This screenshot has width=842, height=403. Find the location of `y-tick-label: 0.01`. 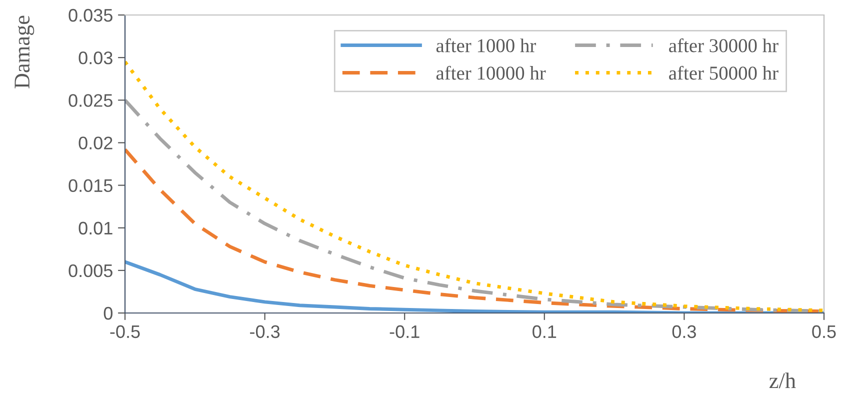

y-tick-label: 0.01 is located at coordinates (95, 228).